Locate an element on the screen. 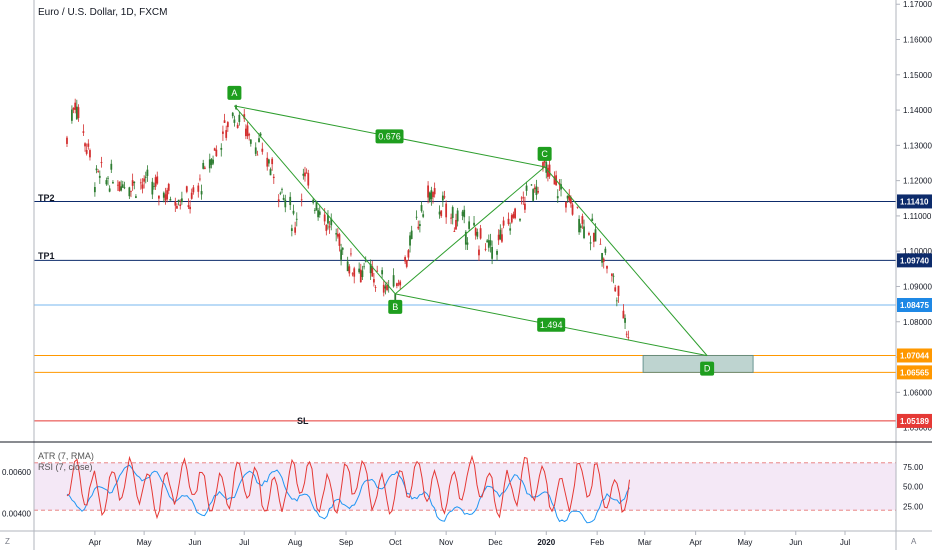 This screenshot has width=932, height=550. auto-scale-button: A is located at coordinates (914, 541).